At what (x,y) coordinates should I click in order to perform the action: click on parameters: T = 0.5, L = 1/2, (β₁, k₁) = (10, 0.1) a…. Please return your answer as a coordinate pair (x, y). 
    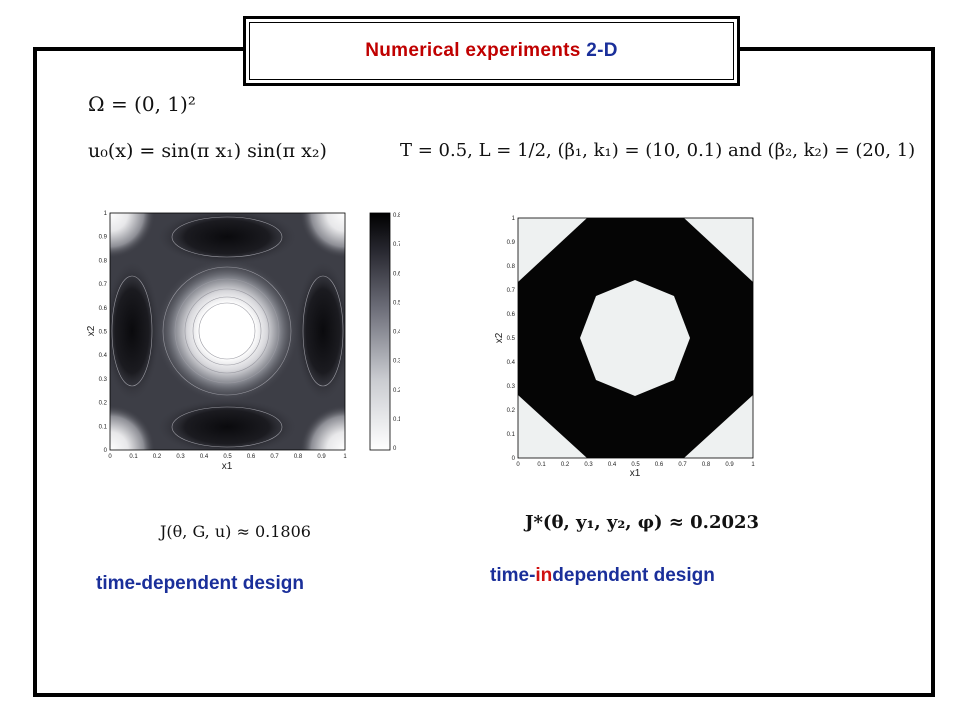
    Looking at the image, I should click on (658, 150).